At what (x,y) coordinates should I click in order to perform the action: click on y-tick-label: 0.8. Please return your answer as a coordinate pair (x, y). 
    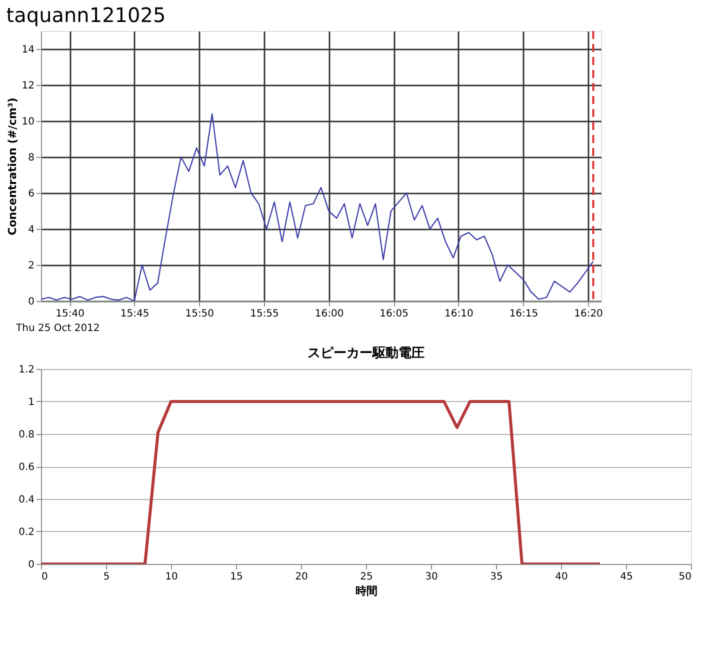
    Looking at the image, I should click on (26, 435).